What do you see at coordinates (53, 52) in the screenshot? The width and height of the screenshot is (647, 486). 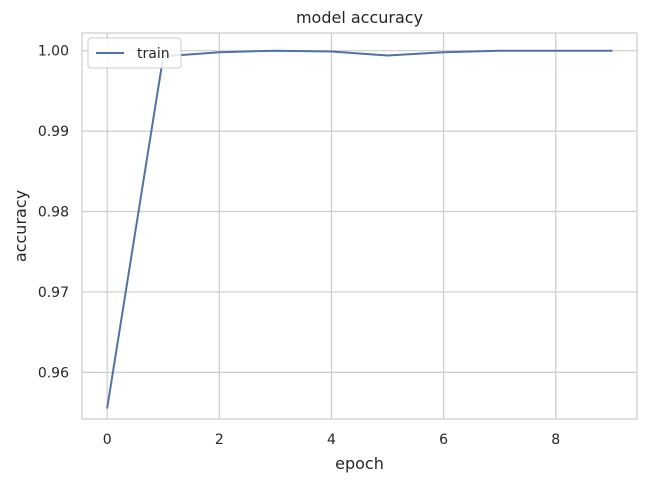 I see `y-tick-label: 1.00` at bounding box center [53, 52].